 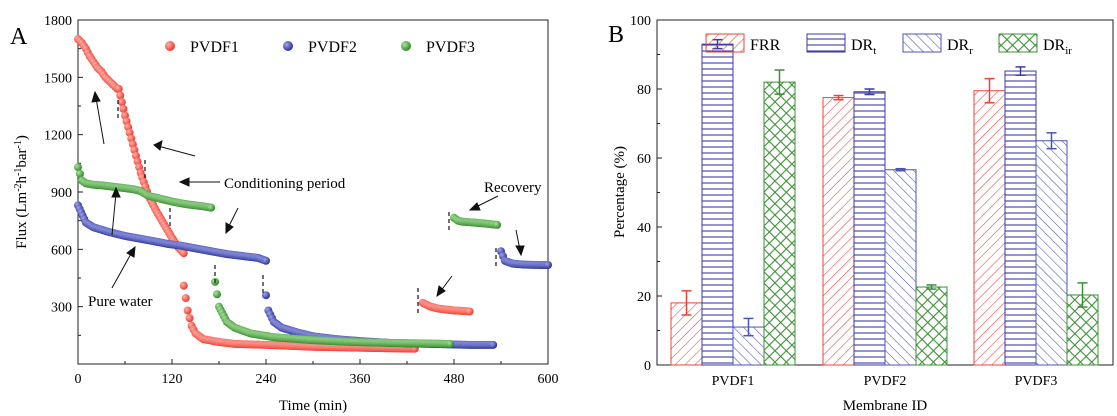 What do you see at coordinates (61, 250) in the screenshot?
I see `y-tick-label: 600` at bounding box center [61, 250].